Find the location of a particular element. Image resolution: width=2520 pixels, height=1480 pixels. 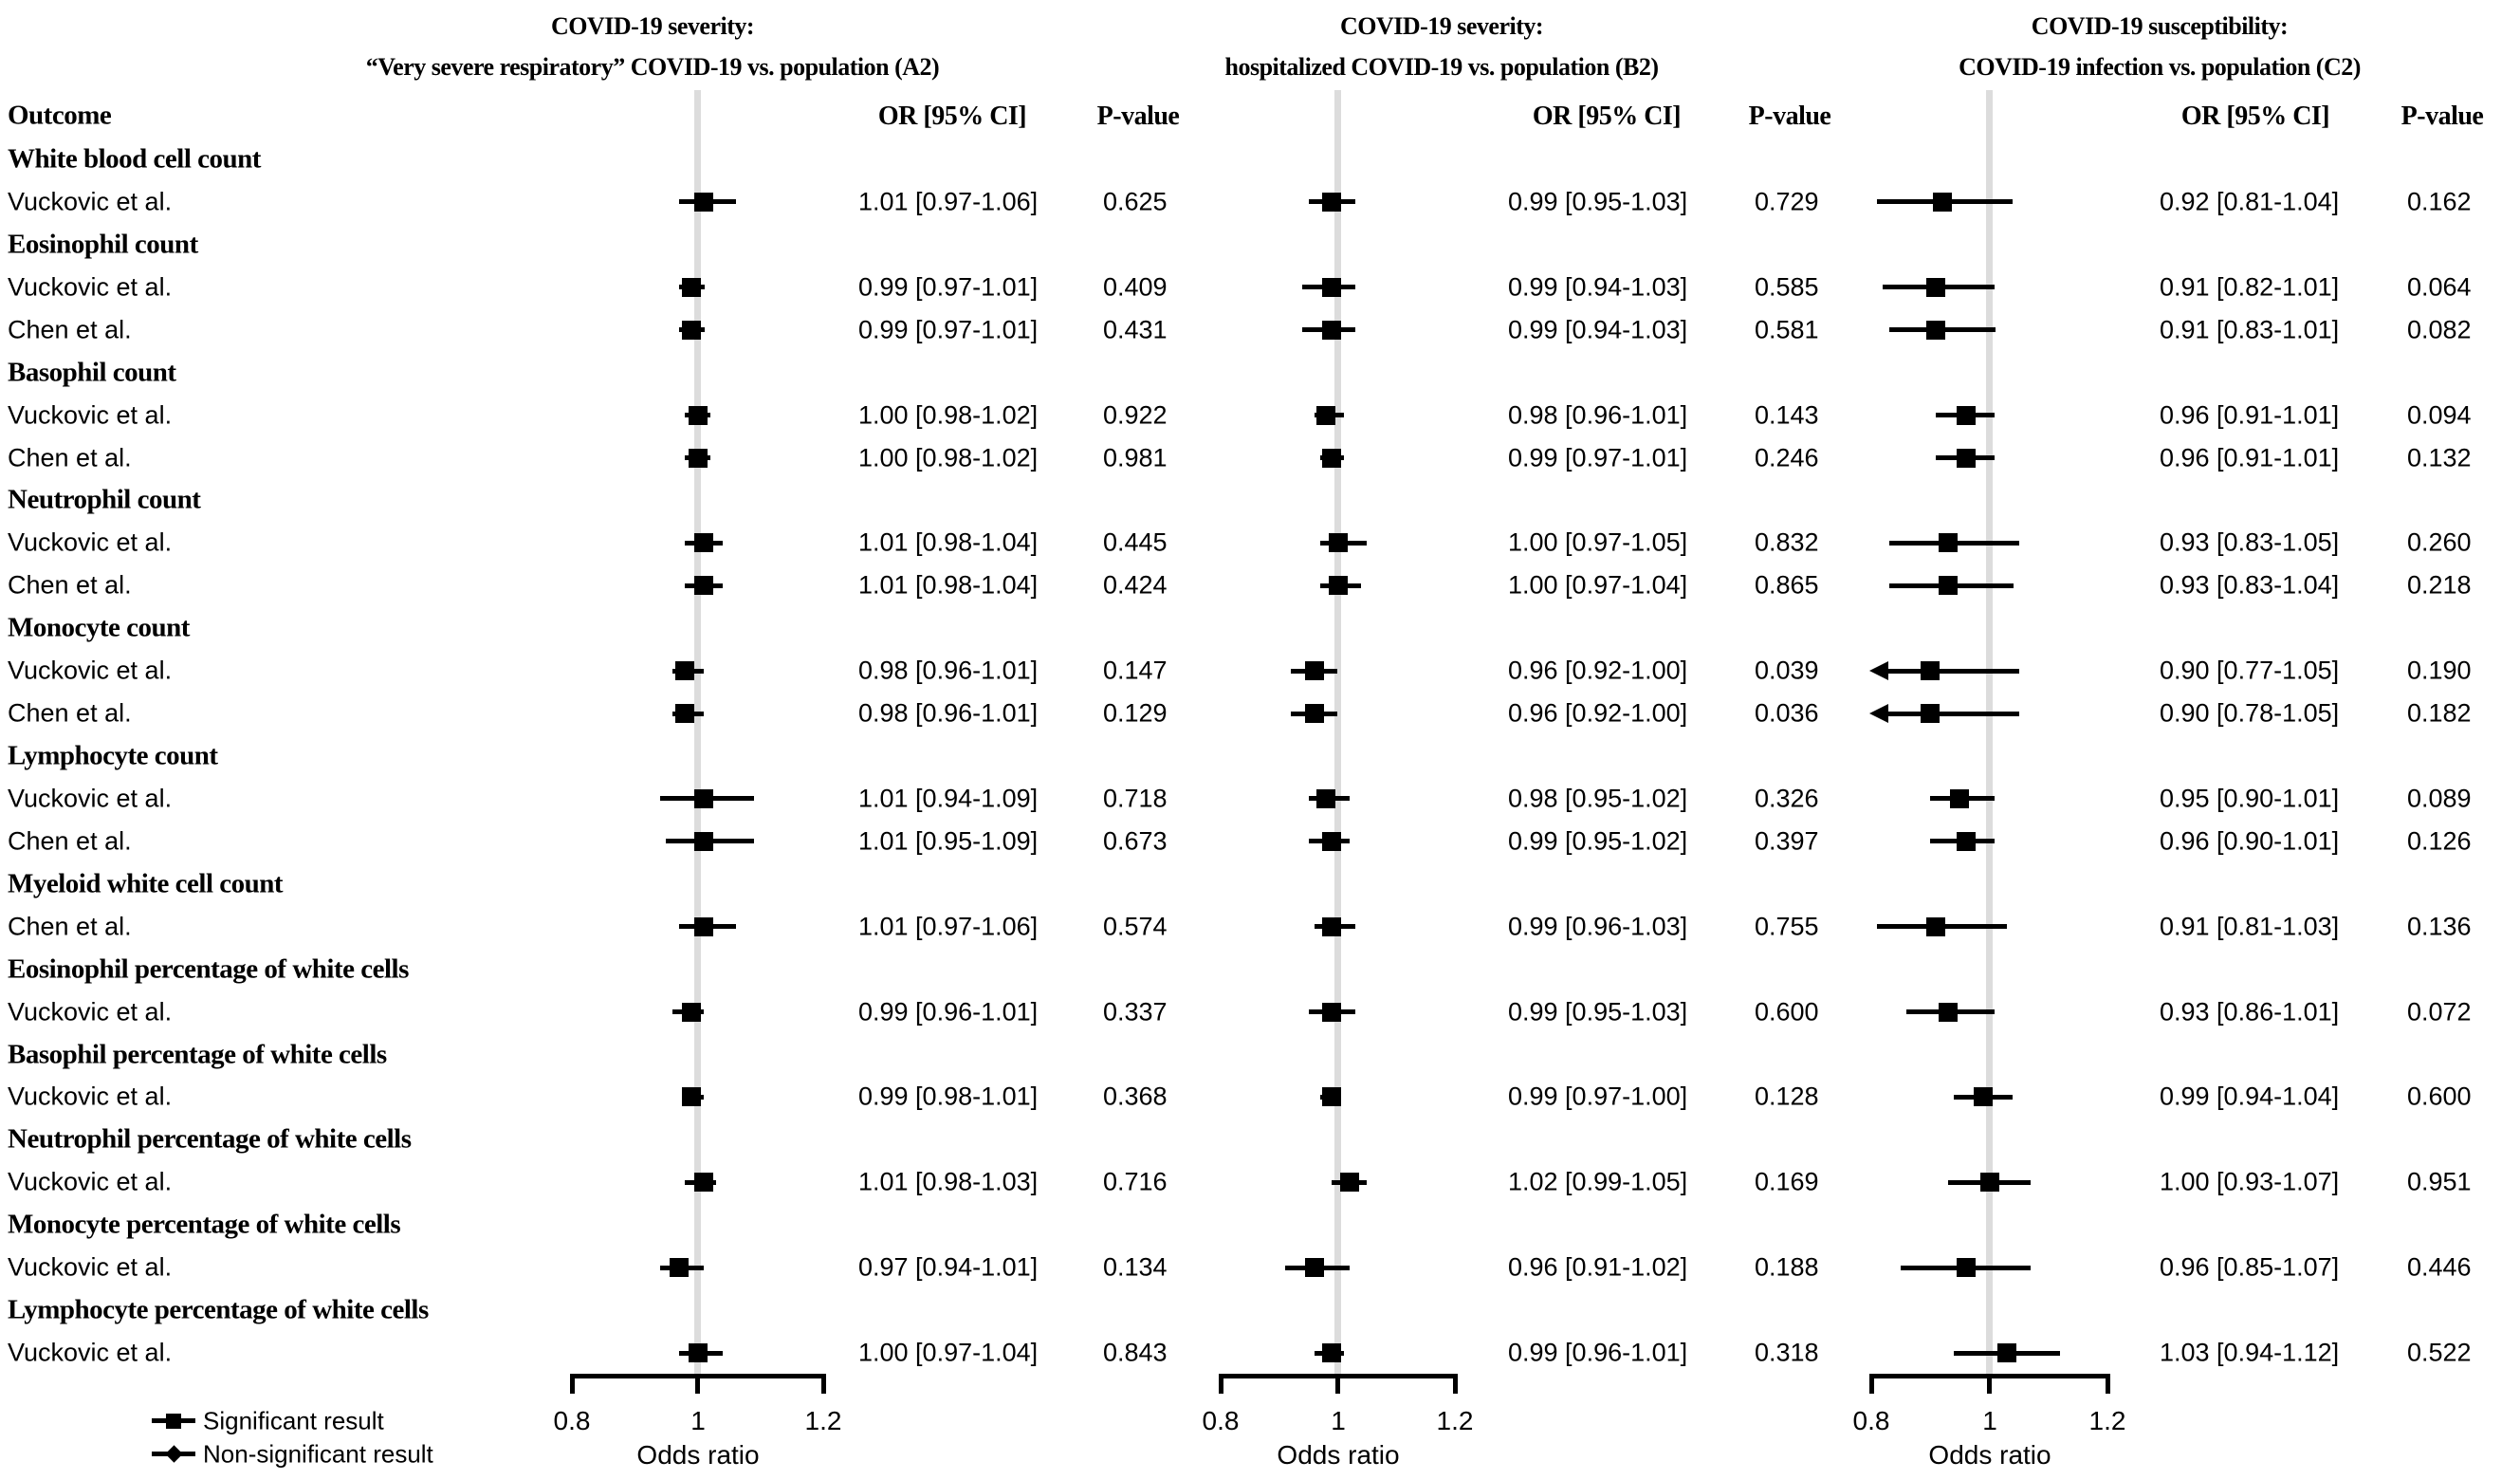

p-value: 0.326 is located at coordinates (1787, 798).